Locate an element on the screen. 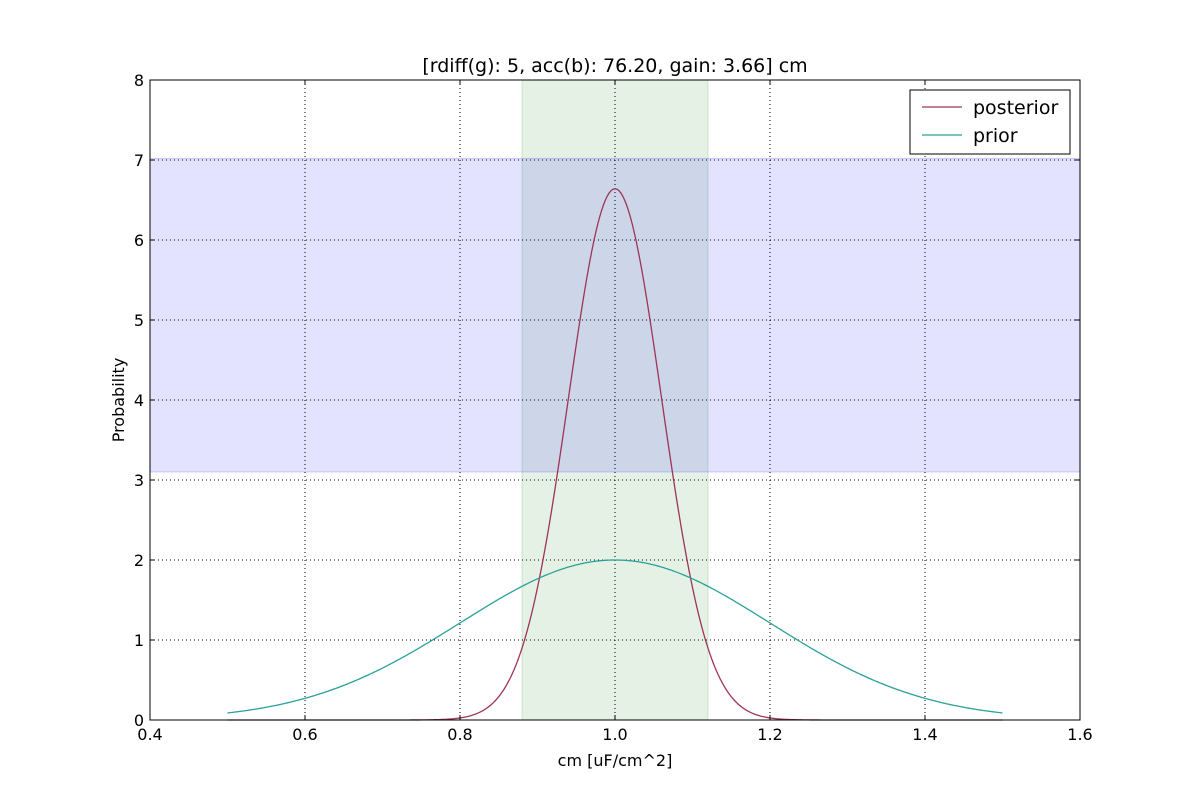 The width and height of the screenshot is (1200, 804). legend-label-prior: prior is located at coordinates (995, 136).